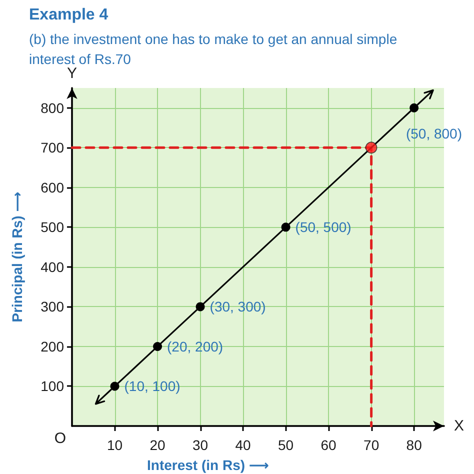 The image size is (474, 474). What do you see at coordinates (200, 445) in the screenshot?
I see `x-tick-label: 30` at bounding box center [200, 445].